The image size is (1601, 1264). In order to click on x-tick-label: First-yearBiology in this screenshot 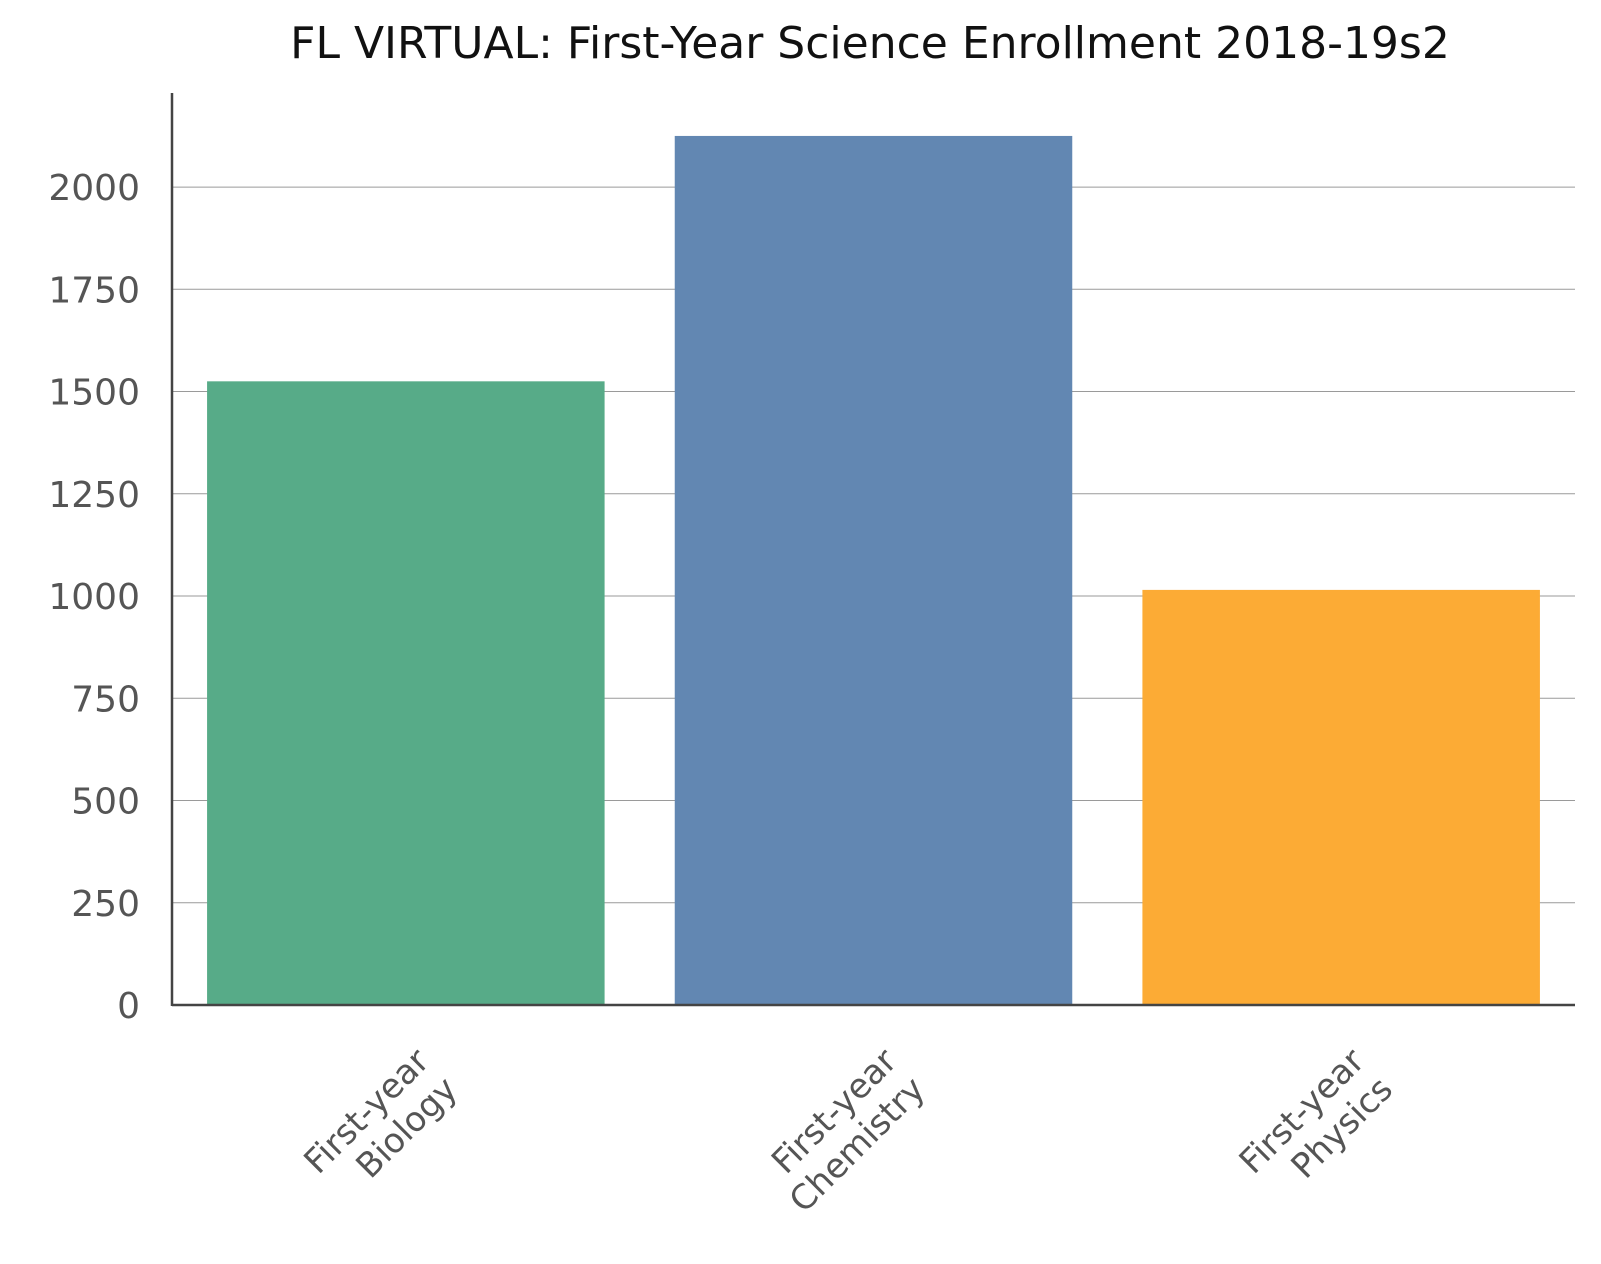, I will do `click(380, 1125)`.